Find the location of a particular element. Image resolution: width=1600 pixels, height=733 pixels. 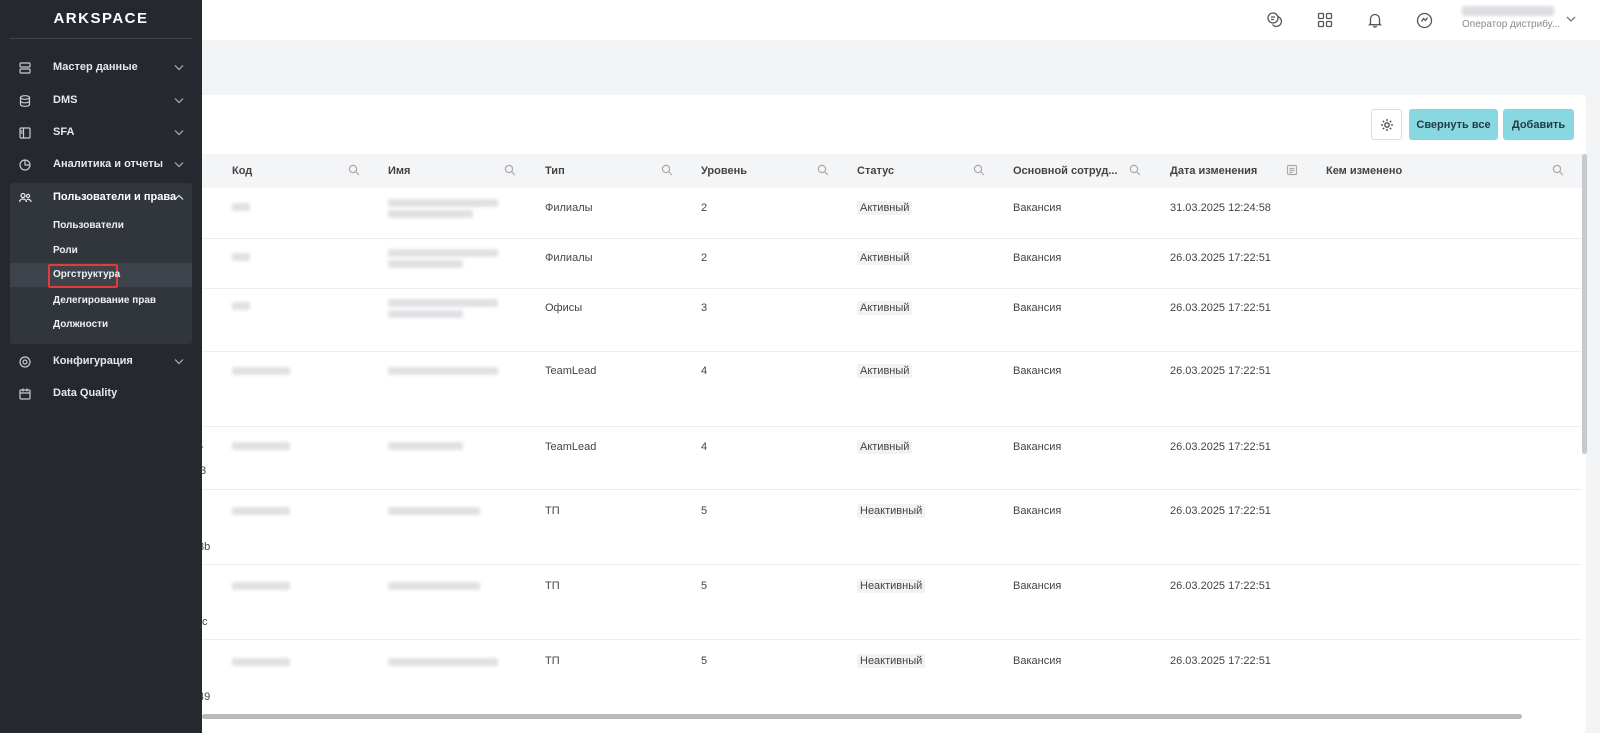

vertical-scrollbar is located at coordinates (1584, 304).